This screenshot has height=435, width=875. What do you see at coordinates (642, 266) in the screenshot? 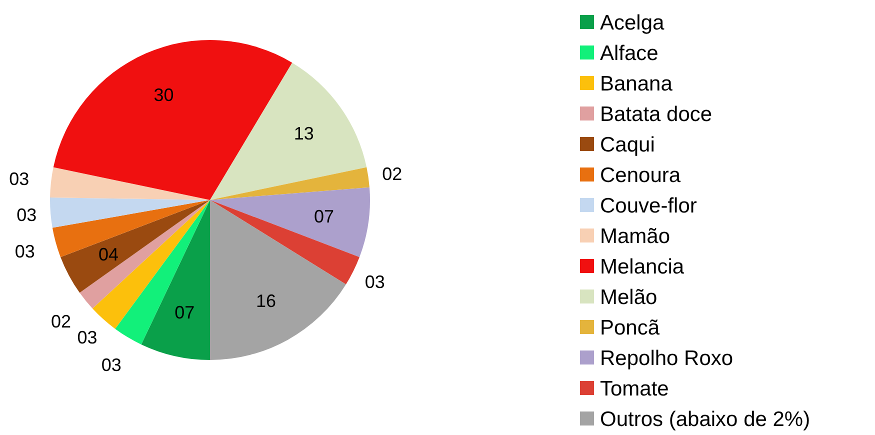
I see `legend-label: Melancia` at bounding box center [642, 266].